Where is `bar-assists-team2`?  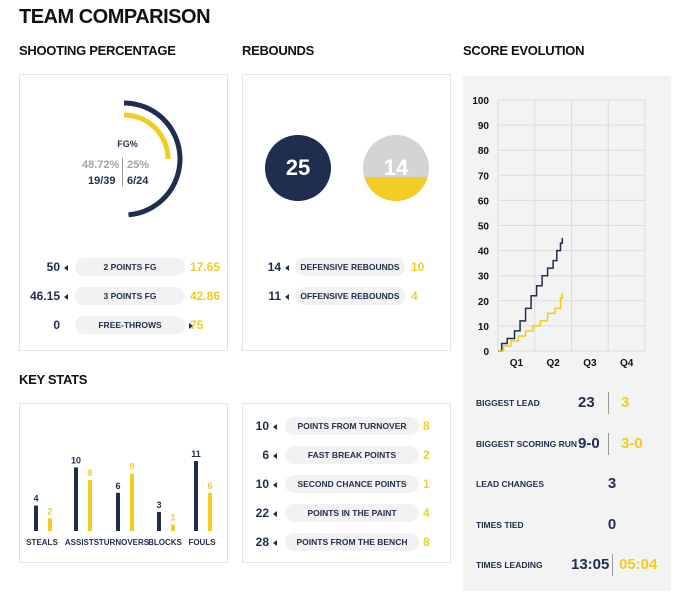 bar-assists-team2 is located at coordinates (90, 505).